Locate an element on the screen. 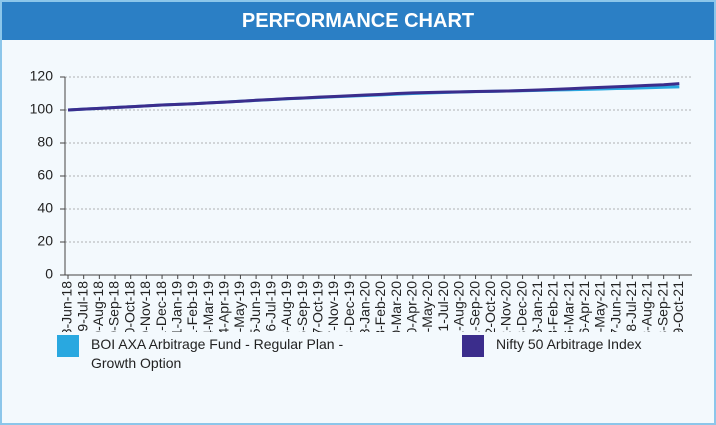 This screenshot has height=425, width=716. series-line is located at coordinates (373, 97).